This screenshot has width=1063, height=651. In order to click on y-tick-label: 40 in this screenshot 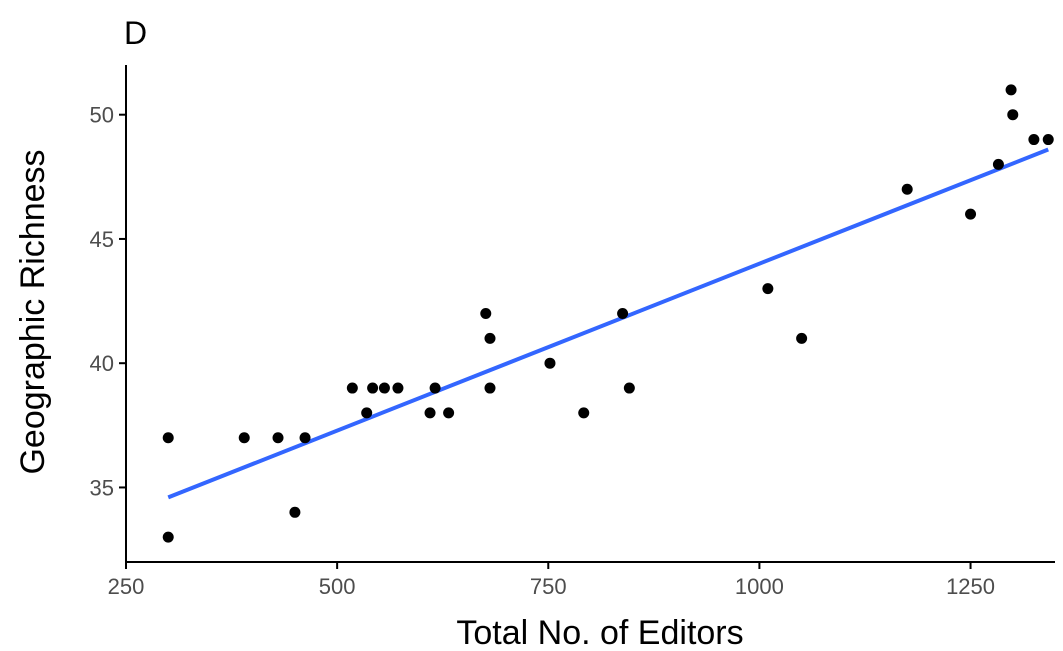, I will do `click(102, 363)`.